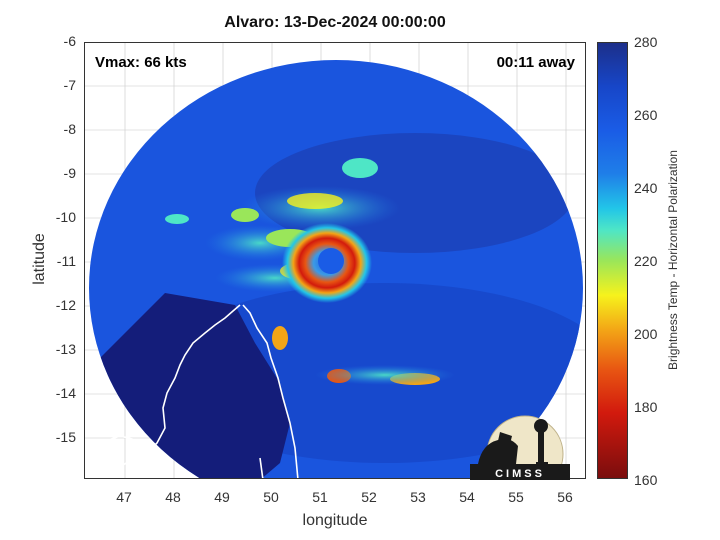 This screenshot has width=720, height=540. I want to click on vmax-label: Vmax: 66 kts, so click(141, 62).